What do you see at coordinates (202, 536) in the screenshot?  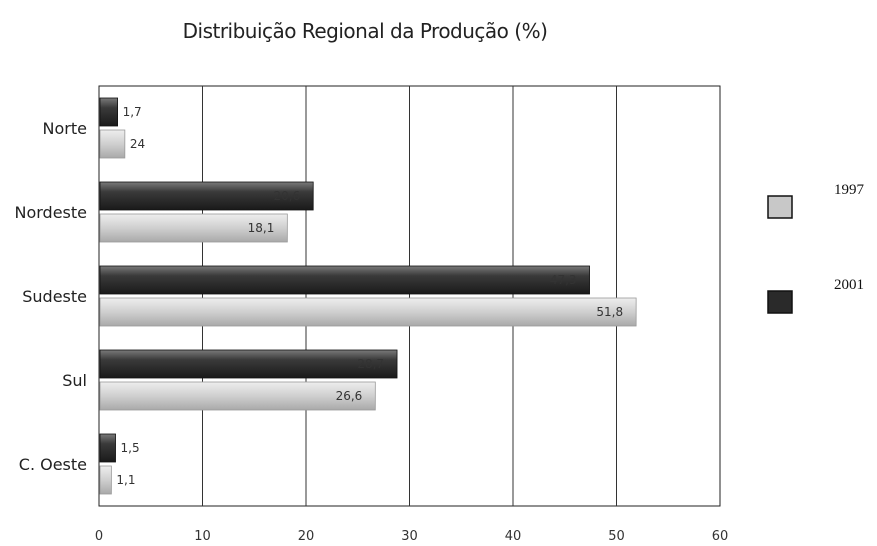 I see `x-tick-label: 10` at bounding box center [202, 536].